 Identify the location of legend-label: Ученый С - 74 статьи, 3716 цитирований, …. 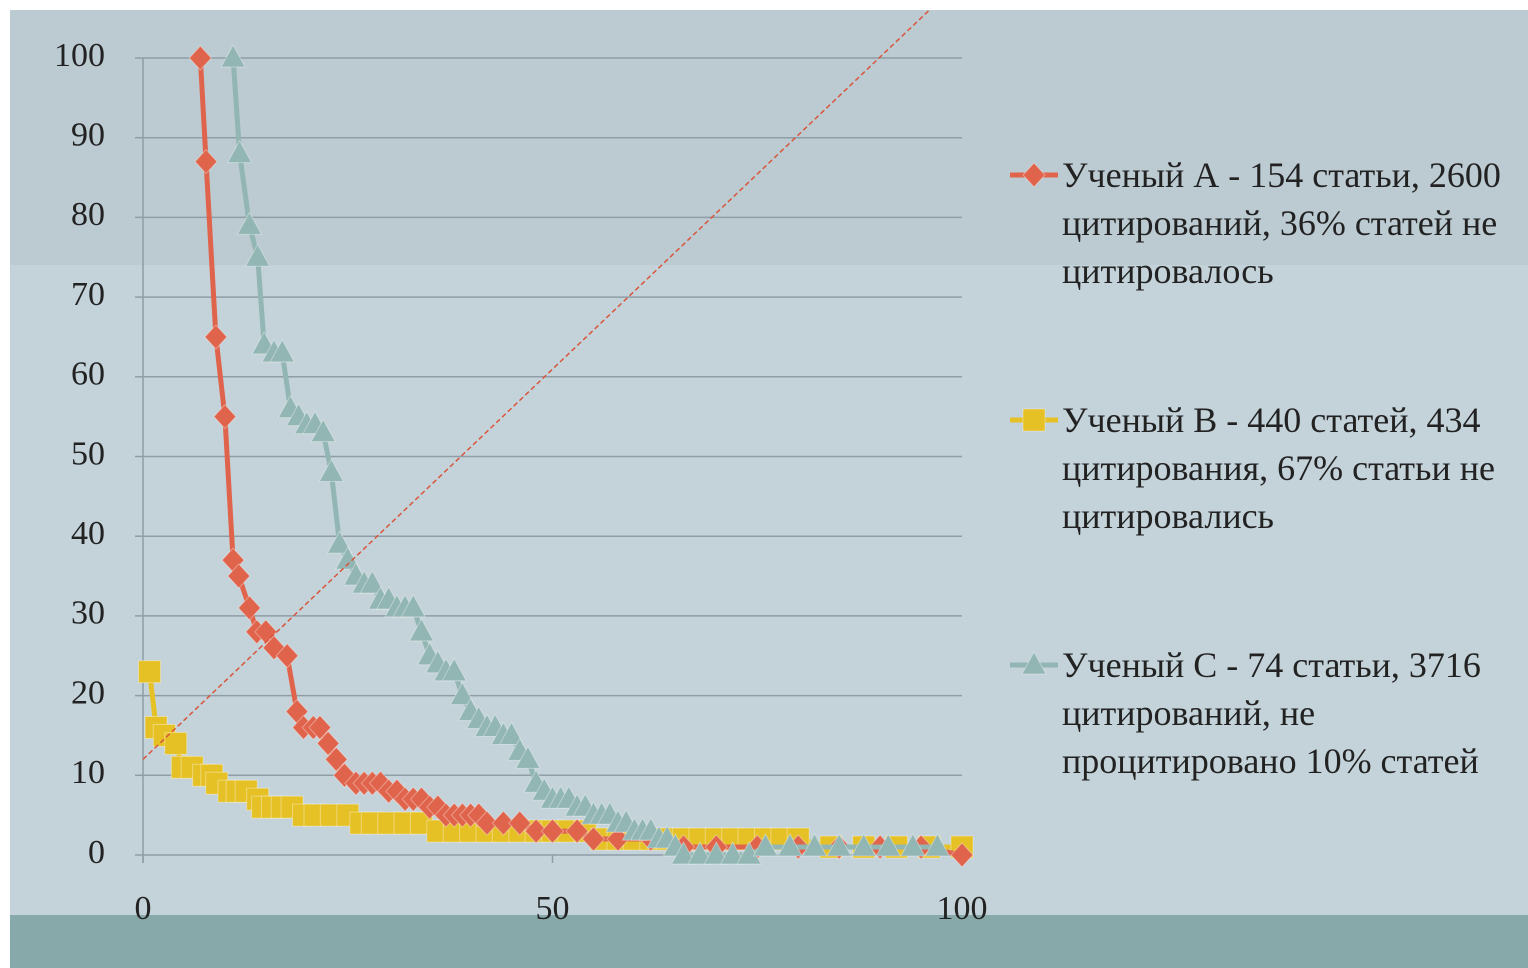
(1271, 713).